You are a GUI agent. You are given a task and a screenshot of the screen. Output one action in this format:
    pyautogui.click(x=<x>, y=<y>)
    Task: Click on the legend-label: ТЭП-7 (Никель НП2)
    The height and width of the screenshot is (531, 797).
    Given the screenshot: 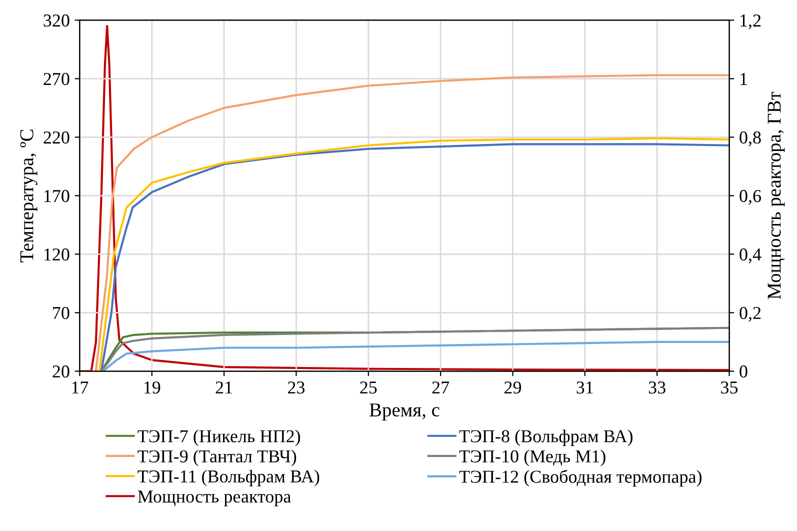 What is the action you would take?
    pyautogui.click(x=219, y=438)
    